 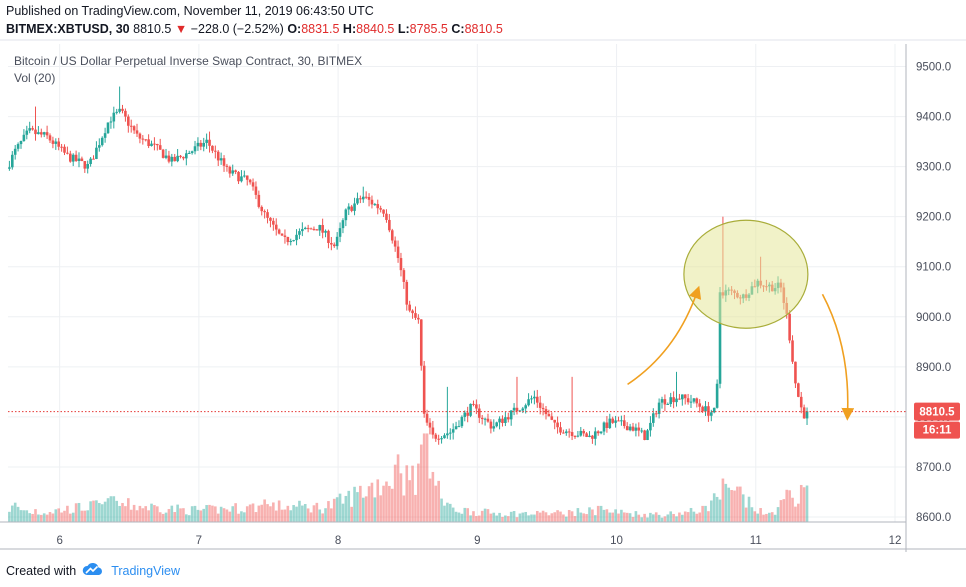 What do you see at coordinates (35, 78) in the screenshot?
I see `volume-legend: Vol (20)` at bounding box center [35, 78].